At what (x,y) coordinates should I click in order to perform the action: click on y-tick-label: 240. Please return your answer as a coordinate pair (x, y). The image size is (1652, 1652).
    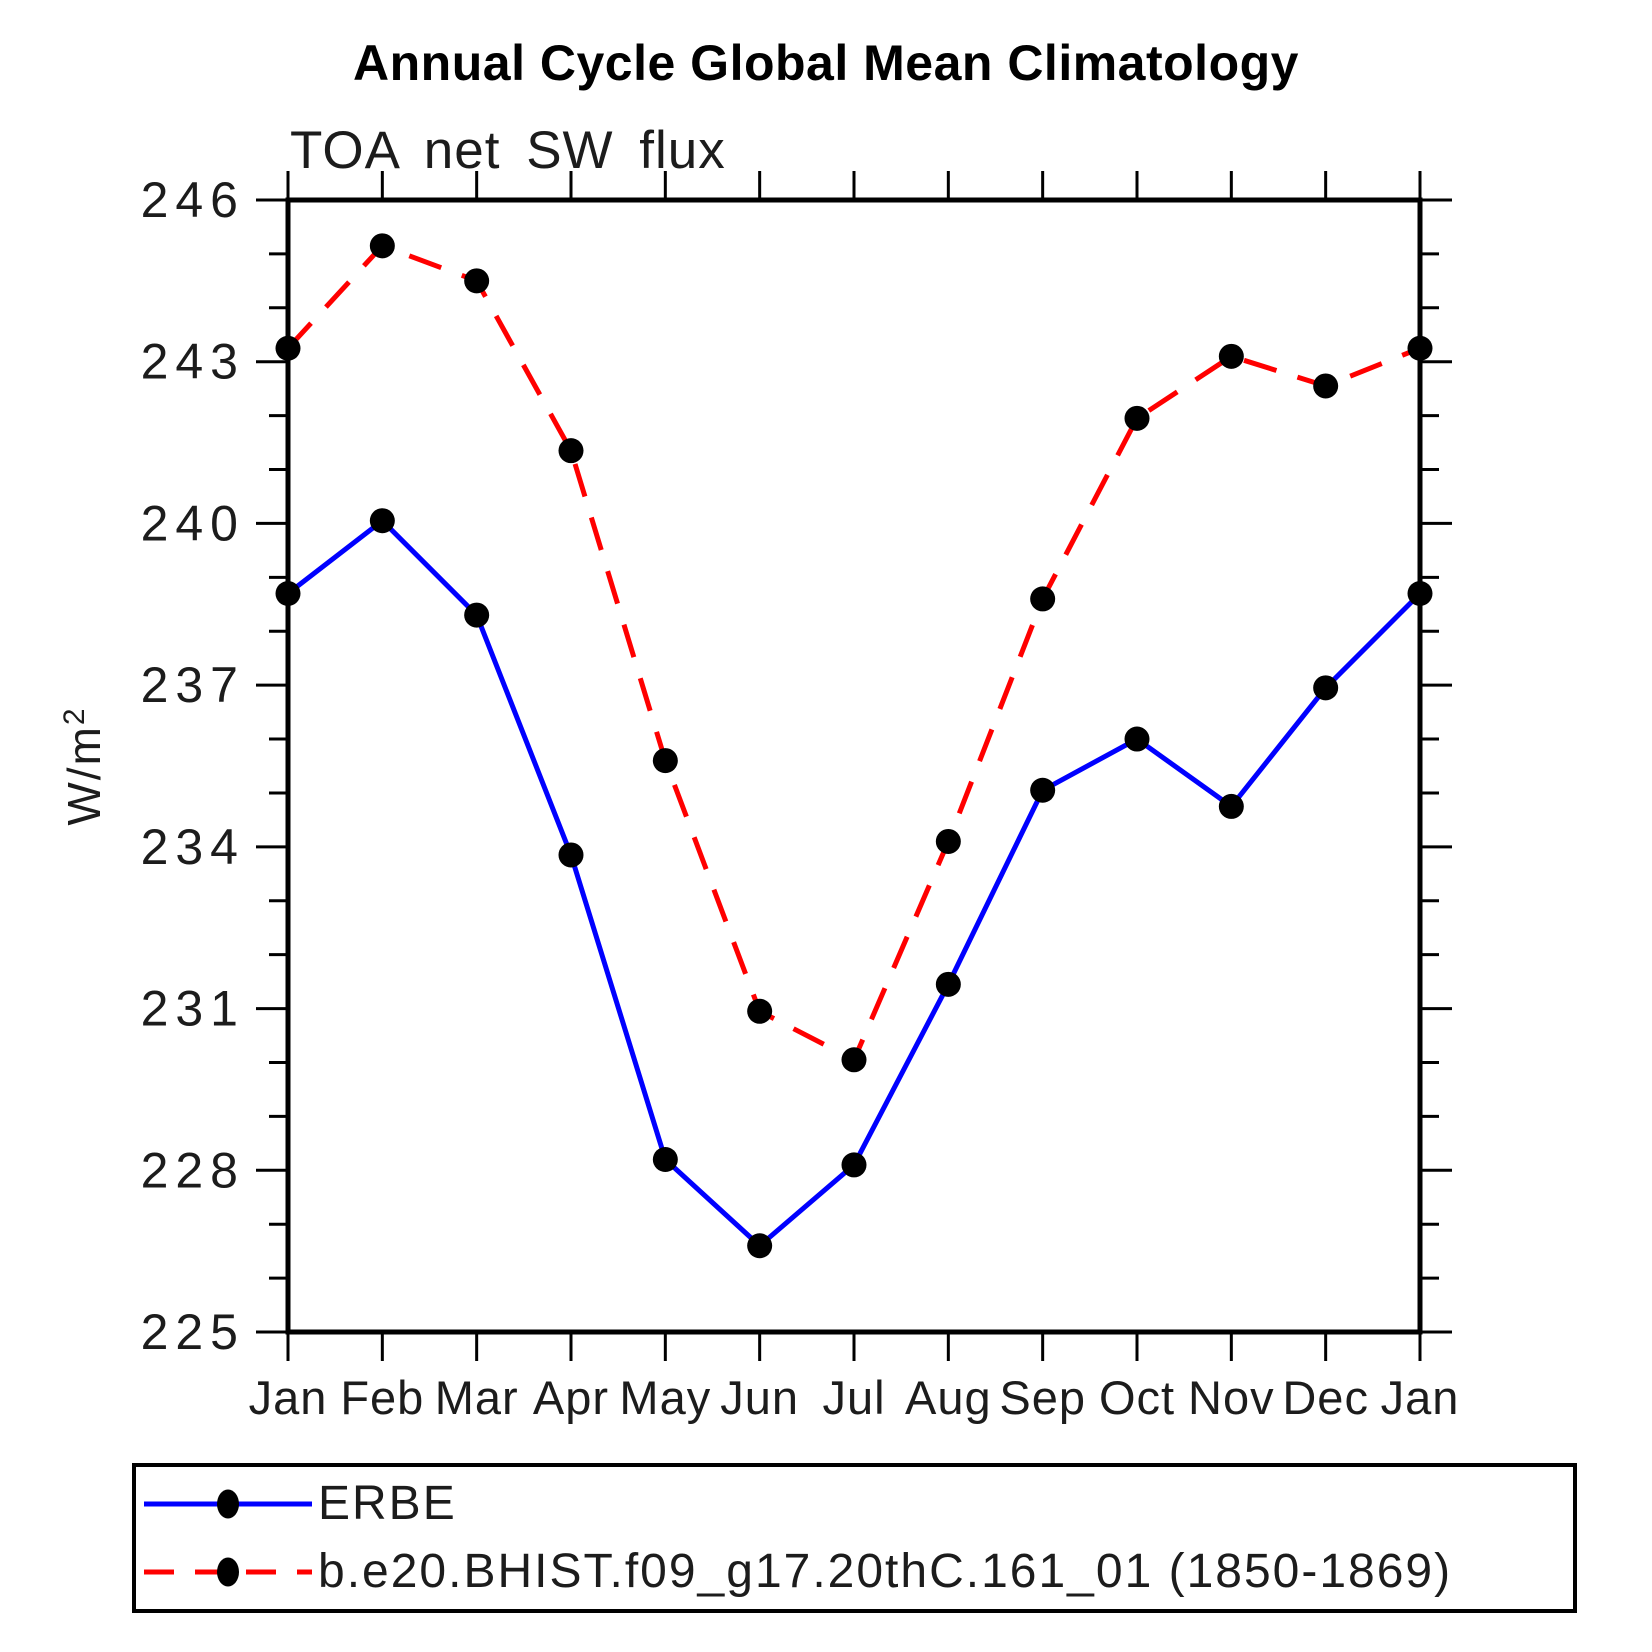
    Looking at the image, I should click on (193, 523).